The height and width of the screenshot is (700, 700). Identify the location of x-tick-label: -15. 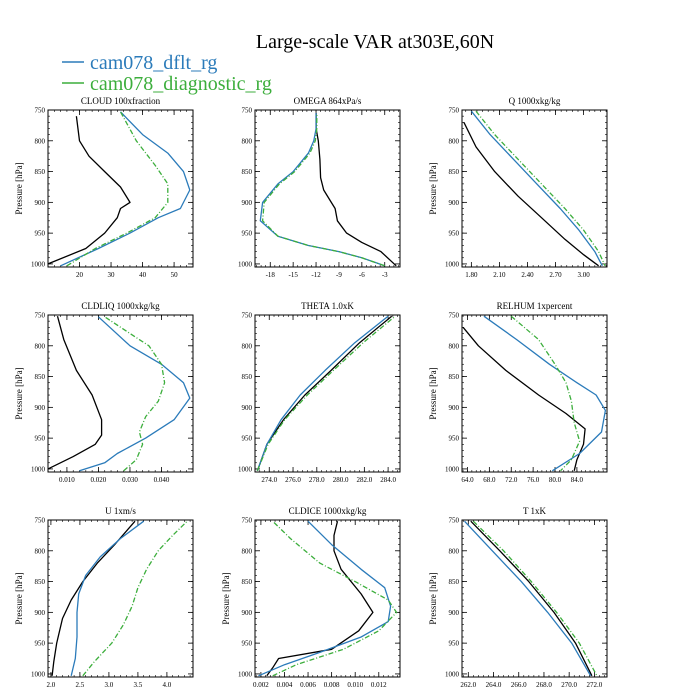
(293, 275).